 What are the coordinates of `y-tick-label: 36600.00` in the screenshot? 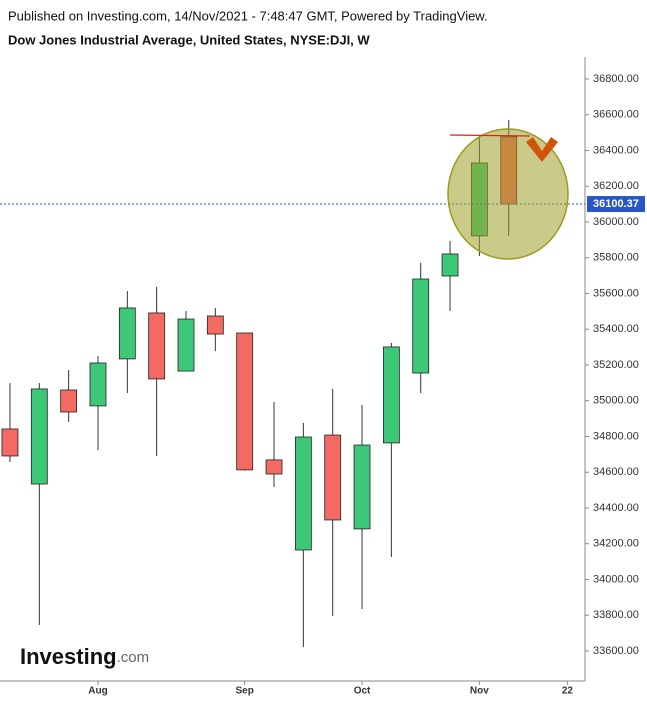 It's located at (616, 115).